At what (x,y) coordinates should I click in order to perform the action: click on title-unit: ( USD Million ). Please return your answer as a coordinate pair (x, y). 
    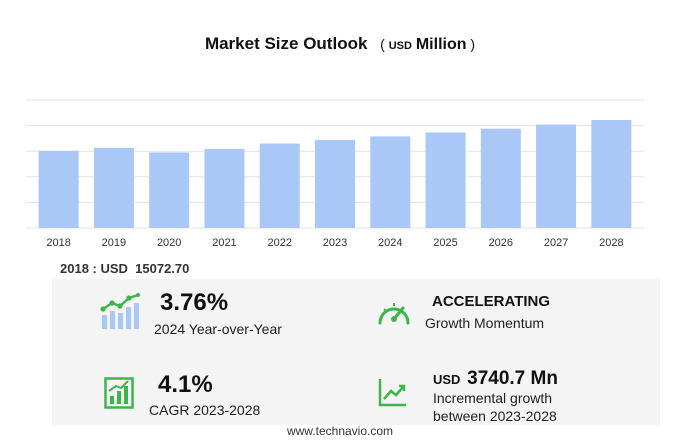
    Looking at the image, I should click on (428, 44).